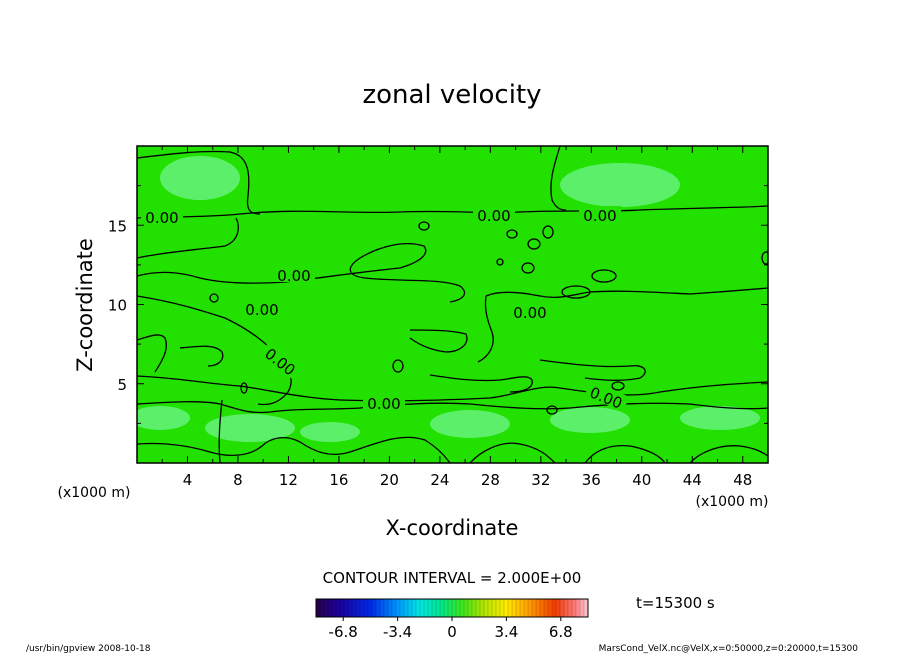  What do you see at coordinates (468, 480) in the screenshot?
I see `x-tick-labels: 4 8 12 16 20 24 28 32 36 40 44 48` at bounding box center [468, 480].